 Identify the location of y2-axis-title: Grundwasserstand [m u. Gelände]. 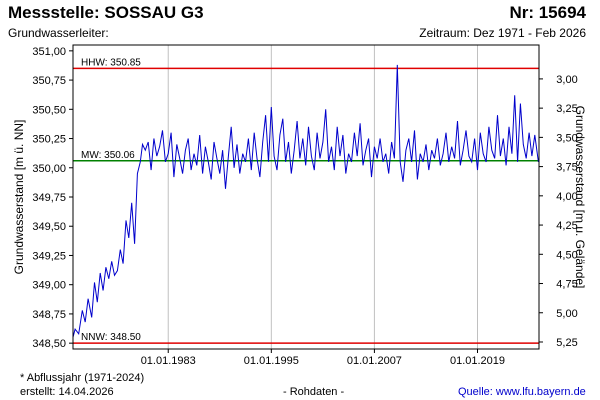
(580, 197).